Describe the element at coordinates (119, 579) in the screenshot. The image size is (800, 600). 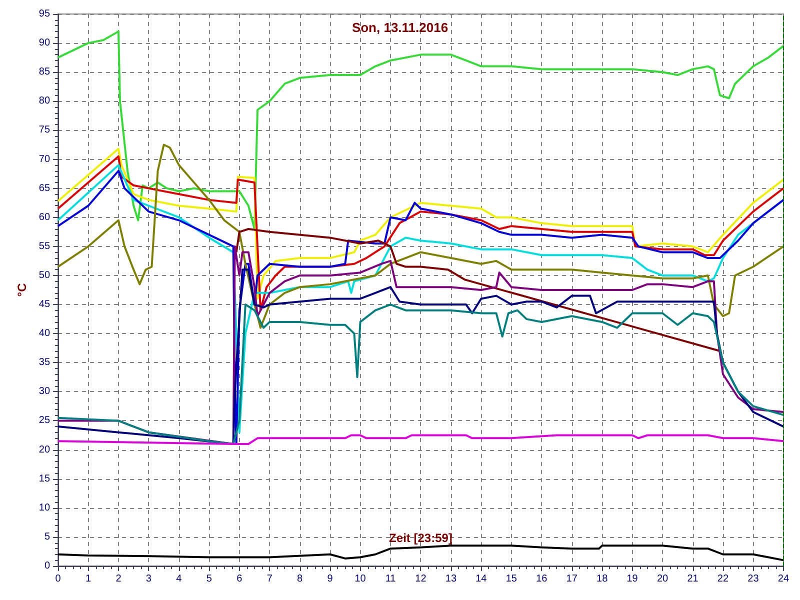
I see `x-tick-label: 2` at that location.